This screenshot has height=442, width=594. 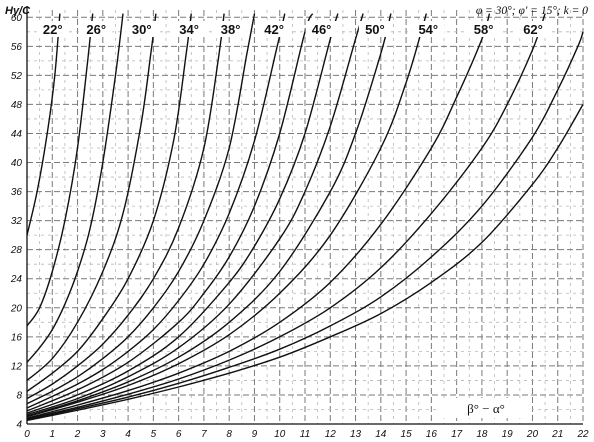 I want to click on y-tick-label: 8, so click(x=19, y=395).